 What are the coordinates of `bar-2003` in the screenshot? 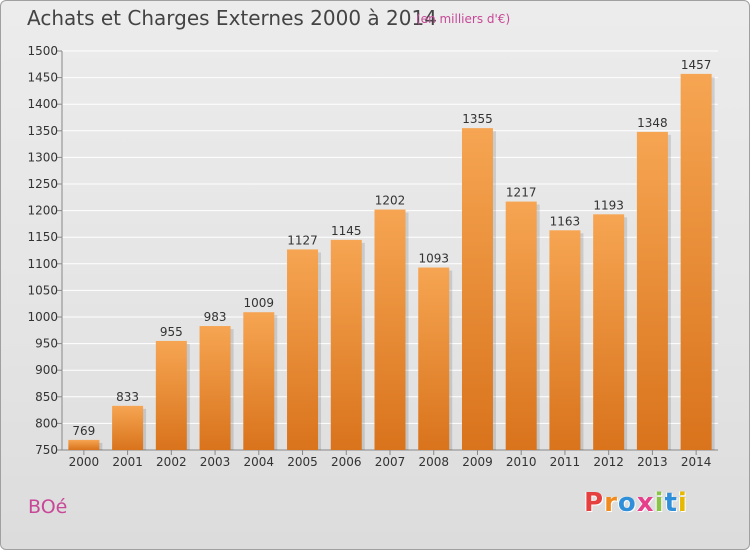 It's located at (215, 388).